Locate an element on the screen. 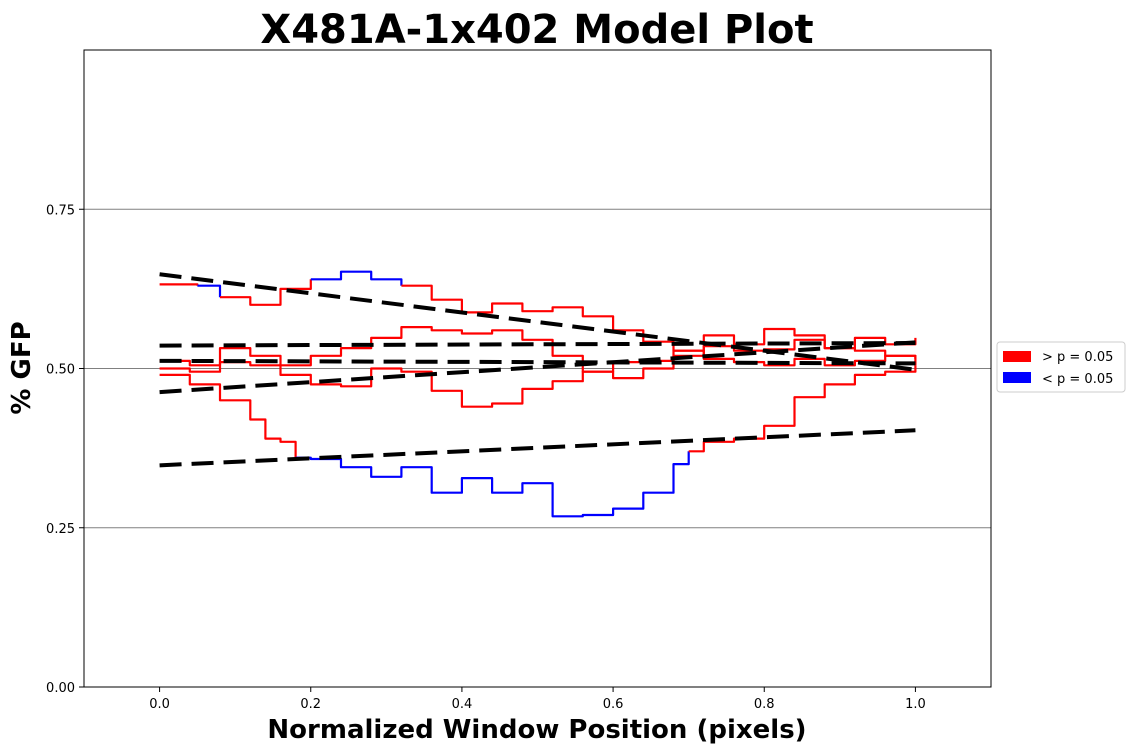 This screenshot has width=1133, height=754. legend-label-significant: < p = 0.05 is located at coordinates (1077, 379).